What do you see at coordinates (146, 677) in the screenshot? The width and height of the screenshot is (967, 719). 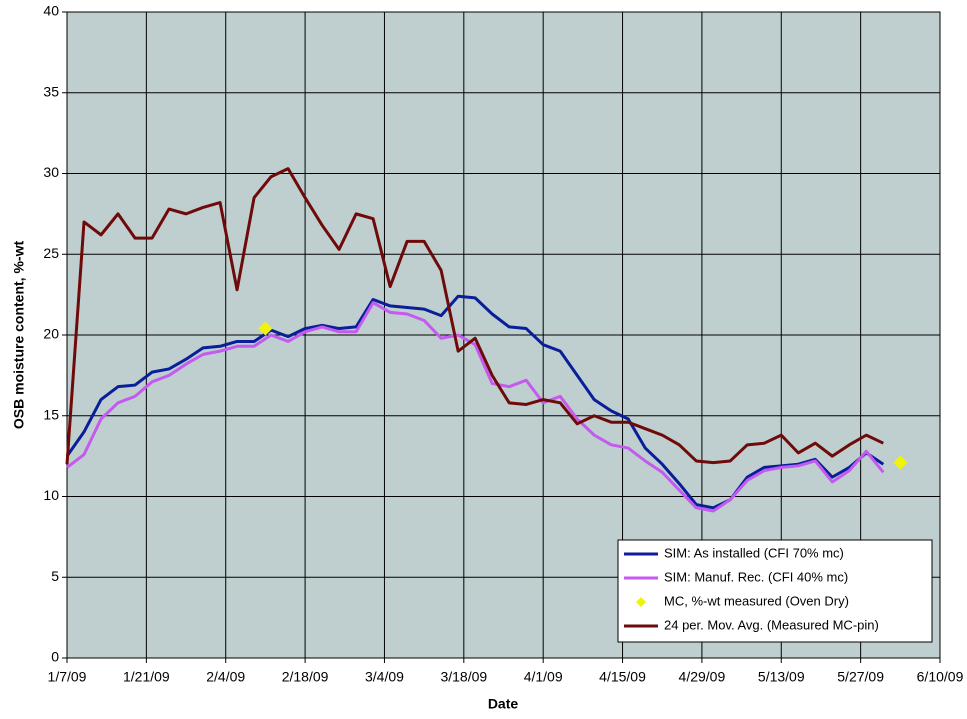 I see `x-tick-label: 1/21/09` at bounding box center [146, 677].